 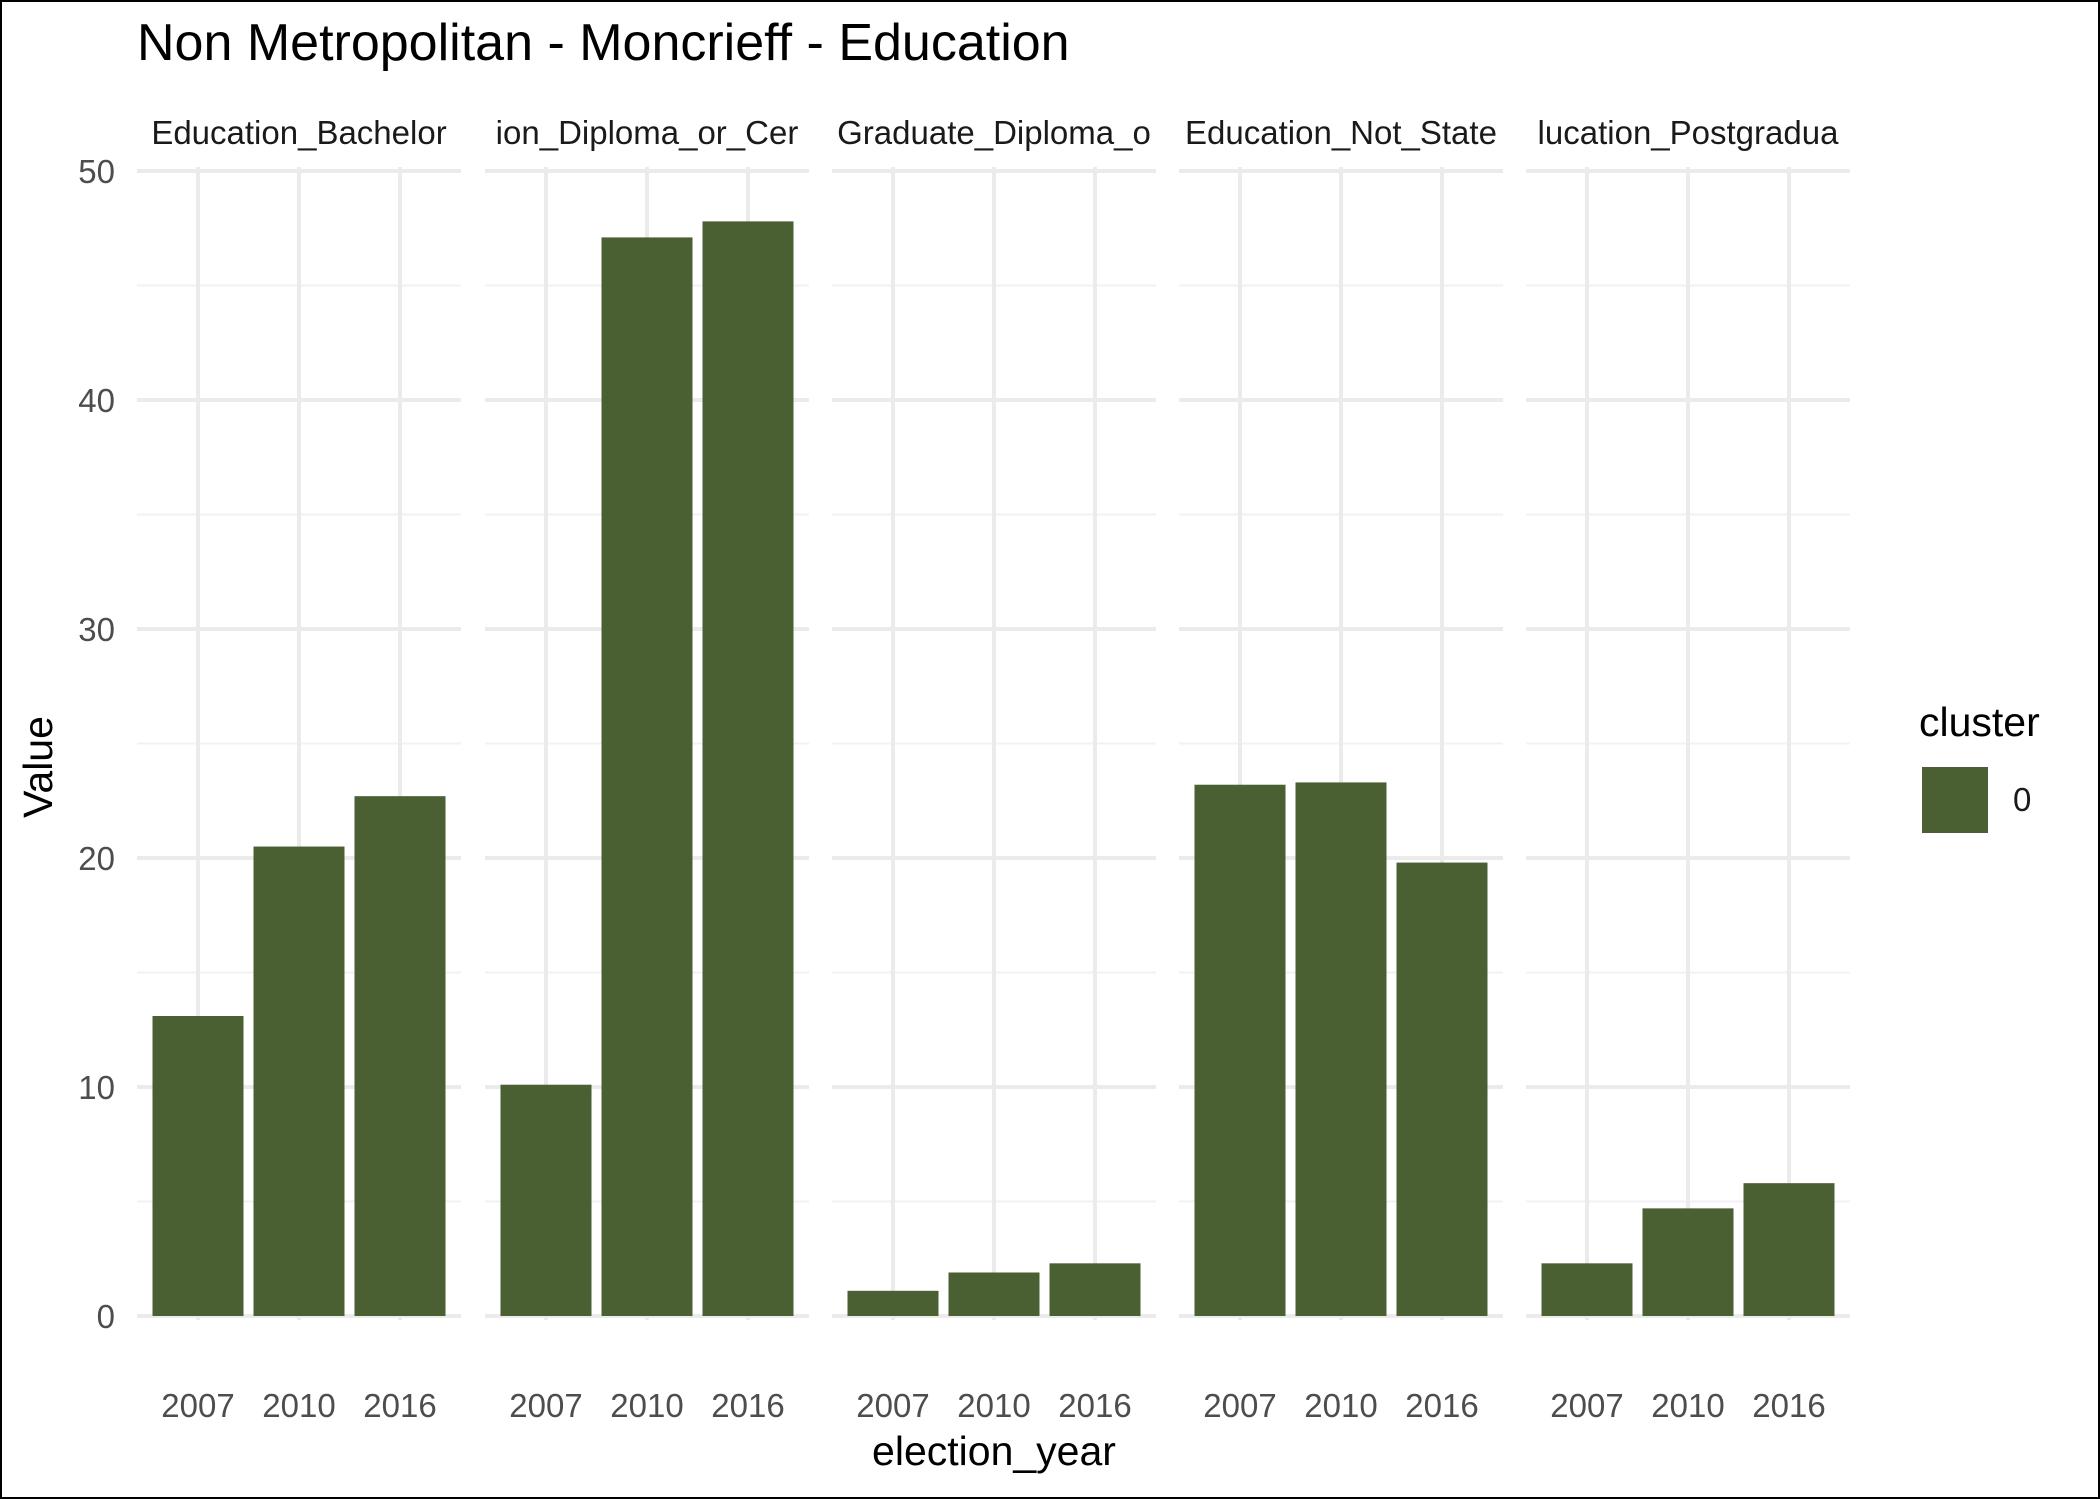 What do you see at coordinates (96, 858) in the screenshot?
I see `y-tick-label: 20` at bounding box center [96, 858].